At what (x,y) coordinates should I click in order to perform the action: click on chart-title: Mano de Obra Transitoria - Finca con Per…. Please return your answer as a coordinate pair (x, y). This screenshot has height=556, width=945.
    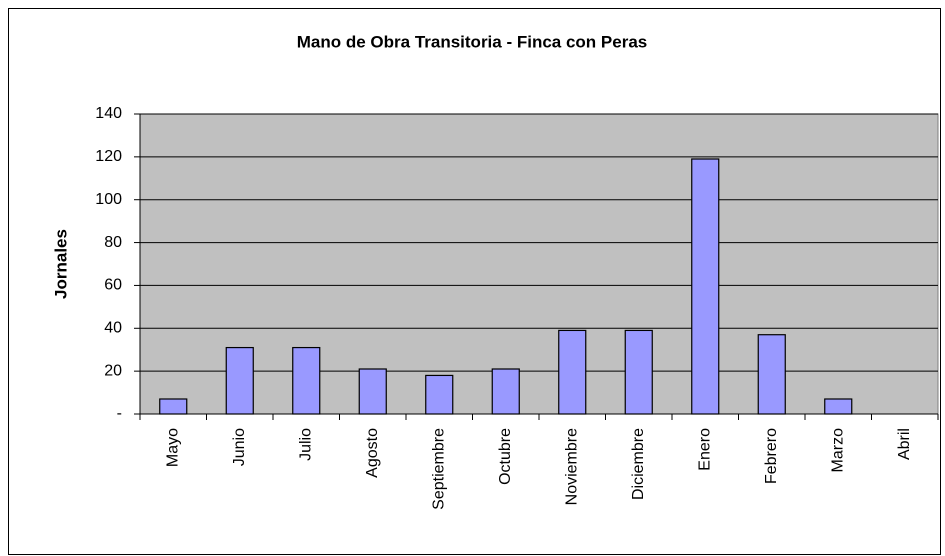
    Looking at the image, I should click on (472, 41).